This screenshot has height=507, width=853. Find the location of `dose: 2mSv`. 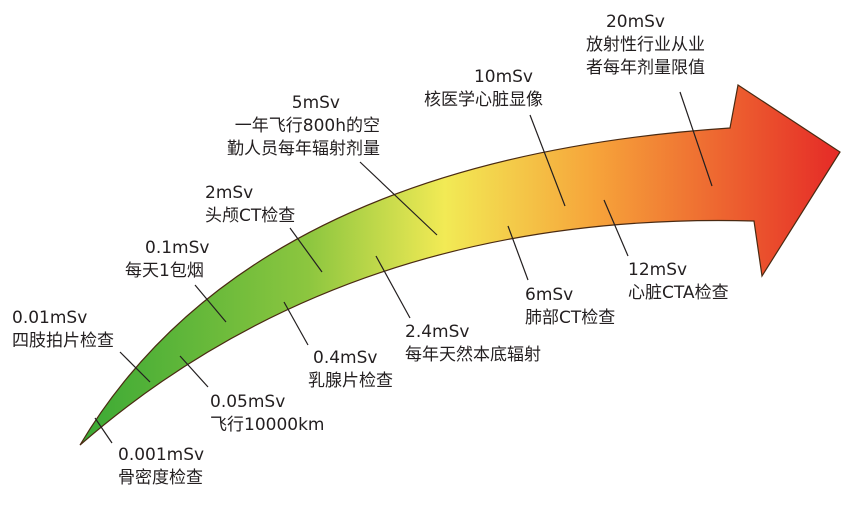

dose: 2mSv is located at coordinates (229, 193).